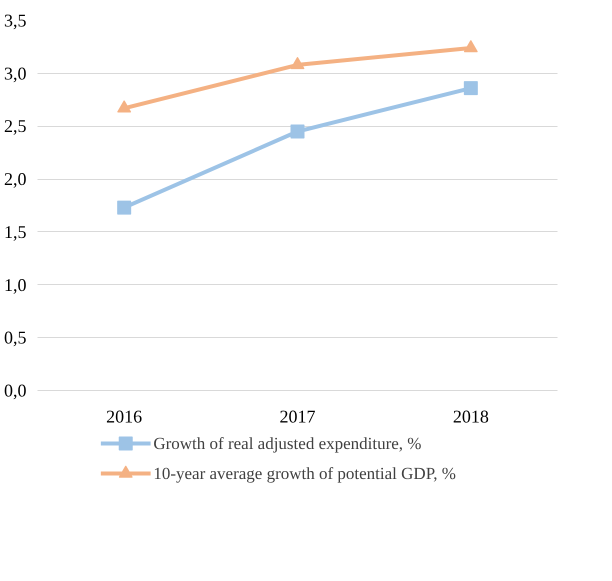 Image resolution: width=612 pixels, height=581 pixels. What do you see at coordinates (15, 20) in the screenshot?
I see `y-tick-label: 3,5` at bounding box center [15, 20].